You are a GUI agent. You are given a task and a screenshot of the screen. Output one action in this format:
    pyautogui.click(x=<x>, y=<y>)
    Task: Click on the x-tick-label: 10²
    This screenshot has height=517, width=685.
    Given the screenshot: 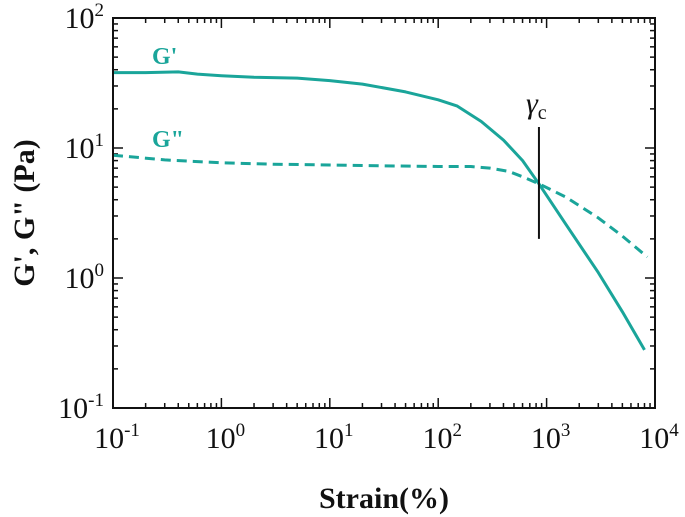 What is the action you would take?
    pyautogui.click(x=442, y=437)
    